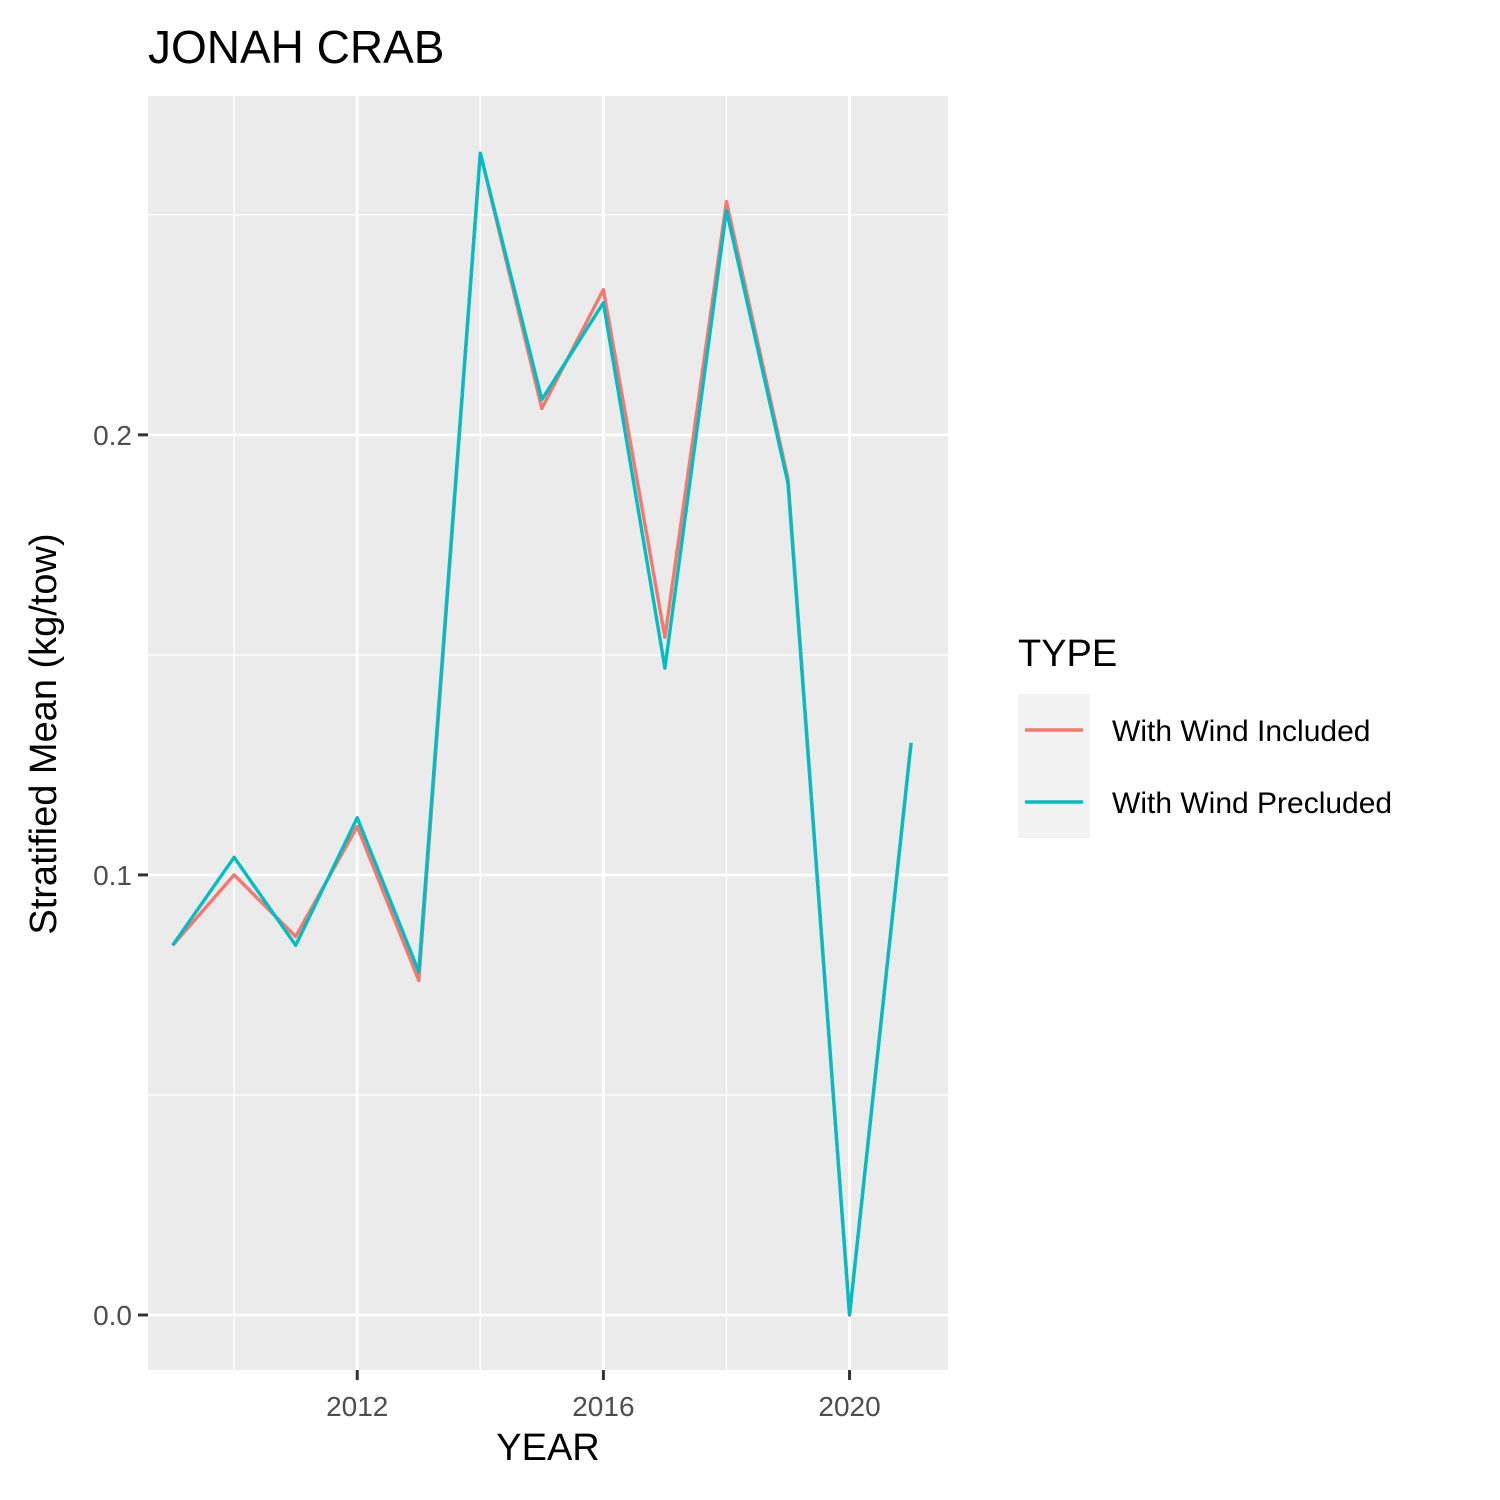 The image size is (1500, 1500). I want to click on legend-label: With Wind Included, so click(1241, 731).